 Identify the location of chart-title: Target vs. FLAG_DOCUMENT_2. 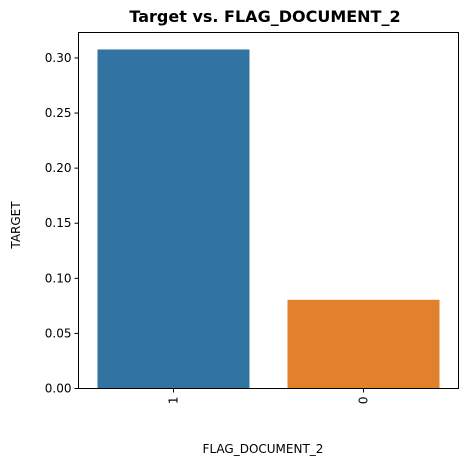
(264, 16).